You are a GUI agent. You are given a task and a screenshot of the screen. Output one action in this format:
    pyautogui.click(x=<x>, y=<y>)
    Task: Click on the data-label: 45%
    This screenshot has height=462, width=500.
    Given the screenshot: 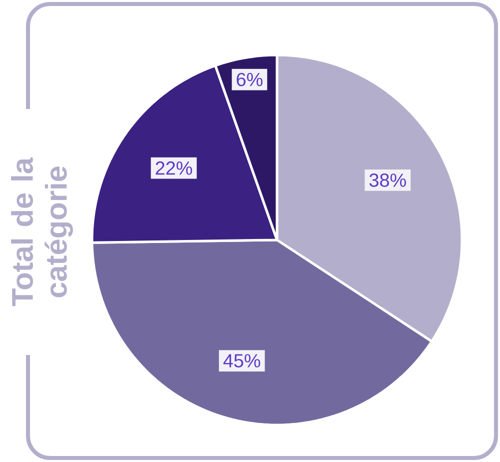 What is the action you would take?
    pyautogui.click(x=241, y=361)
    